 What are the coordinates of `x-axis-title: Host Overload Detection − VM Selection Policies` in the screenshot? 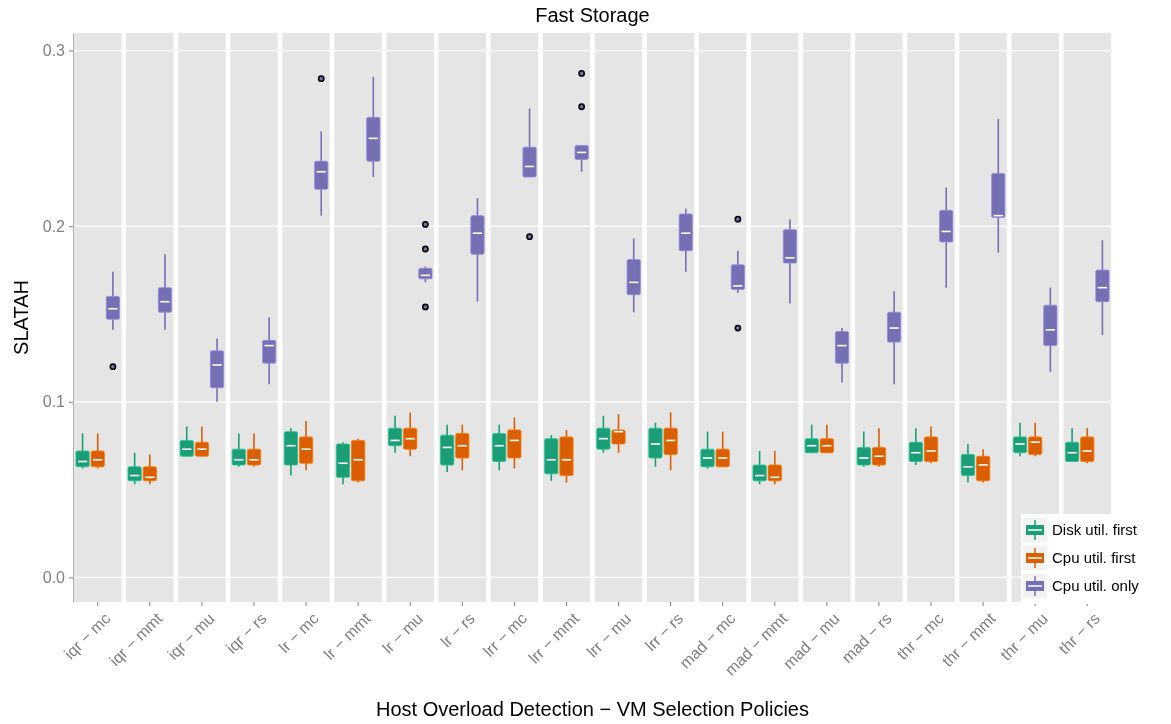 It's located at (592, 709).